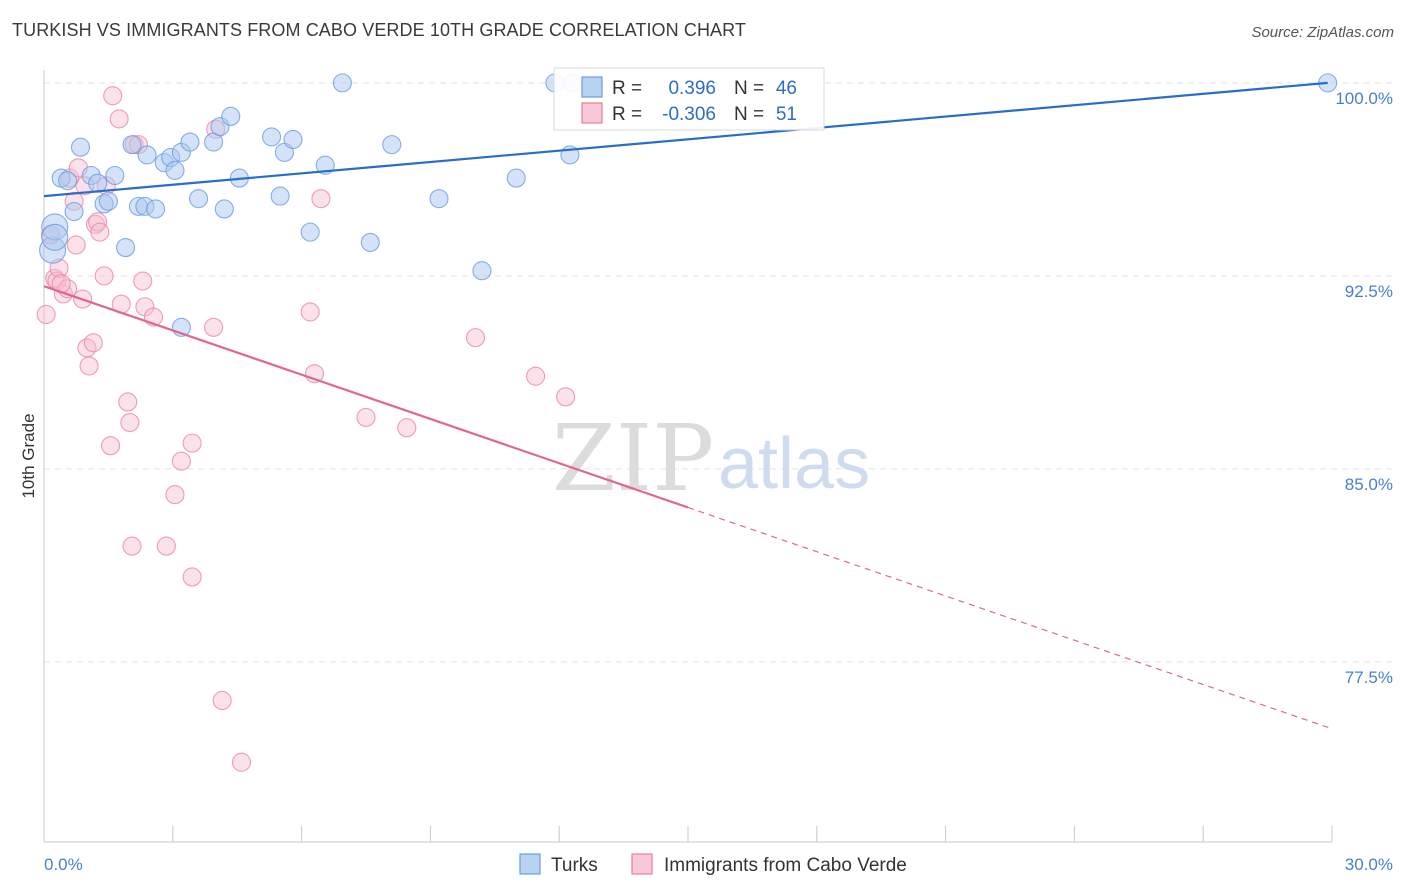 This screenshot has width=1406, height=892. I want to click on x-tick-labels: 0.0% 30.0%, so click(718, 864).